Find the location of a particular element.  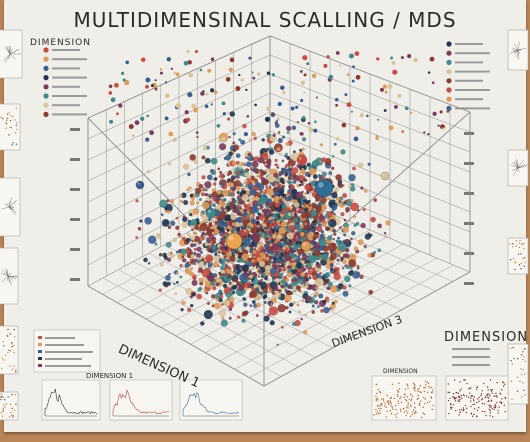

tick-label is located at coordinates (75, 129).